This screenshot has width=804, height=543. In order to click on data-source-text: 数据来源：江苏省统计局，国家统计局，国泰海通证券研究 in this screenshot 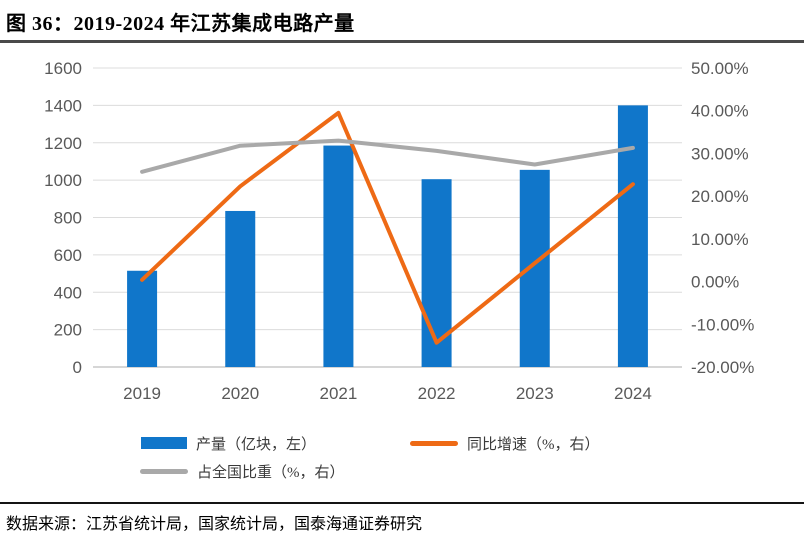, I will do `click(214, 524)`.